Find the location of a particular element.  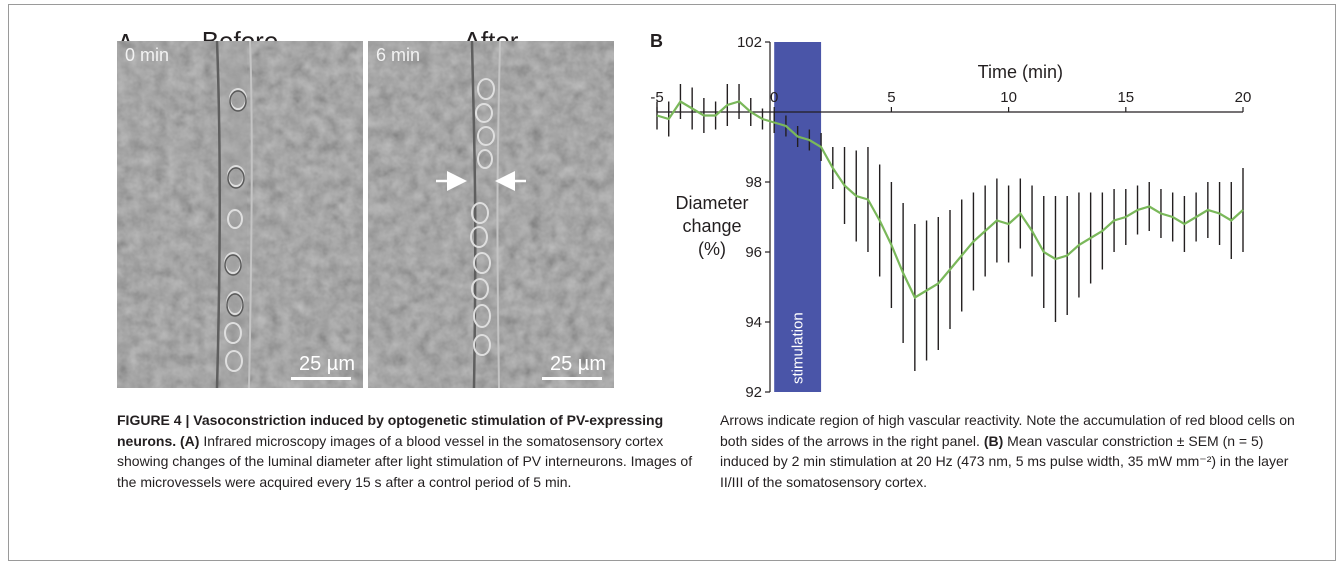

after-time-label: 6 min is located at coordinates (398, 55).